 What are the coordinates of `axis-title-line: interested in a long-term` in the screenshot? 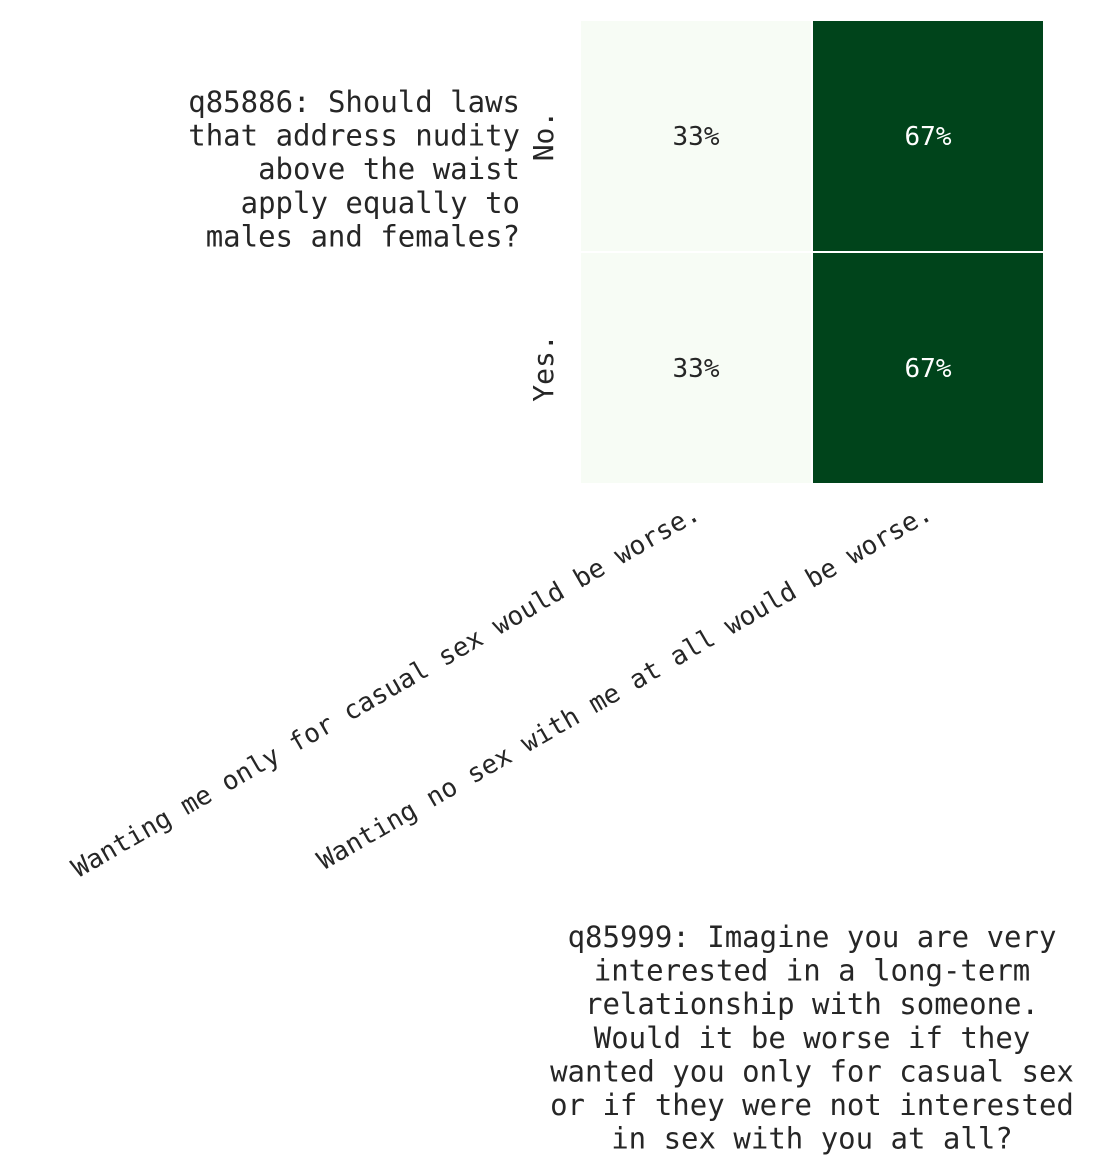 It's located at (812, 971).